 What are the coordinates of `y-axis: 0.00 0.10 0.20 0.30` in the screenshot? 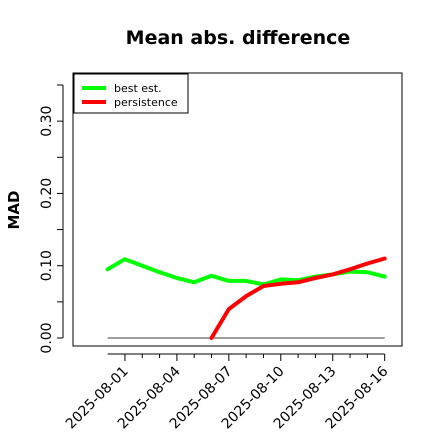 It's located at (51, 219).